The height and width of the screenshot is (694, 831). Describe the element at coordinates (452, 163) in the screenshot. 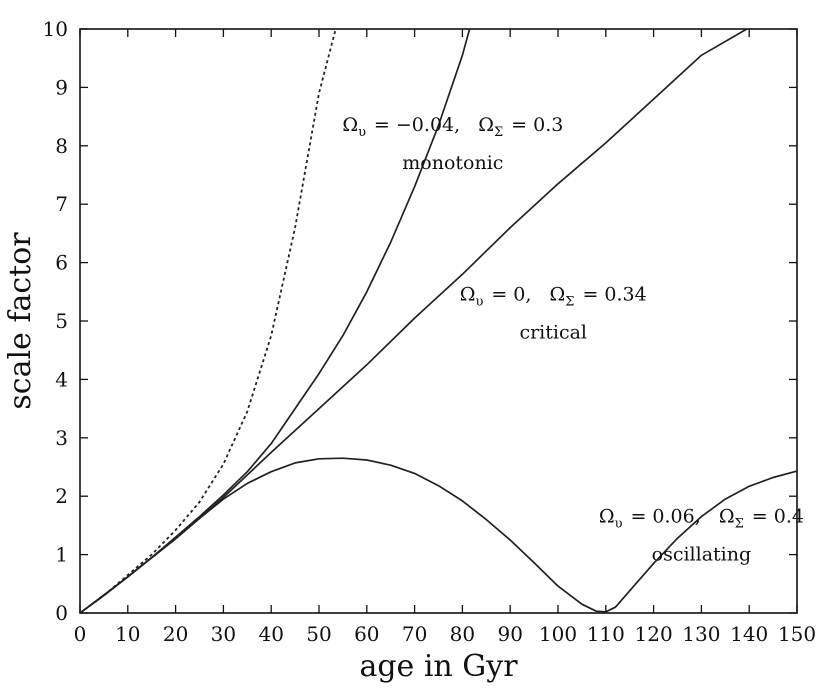

I see `annotation-label-1: monotonic` at that location.